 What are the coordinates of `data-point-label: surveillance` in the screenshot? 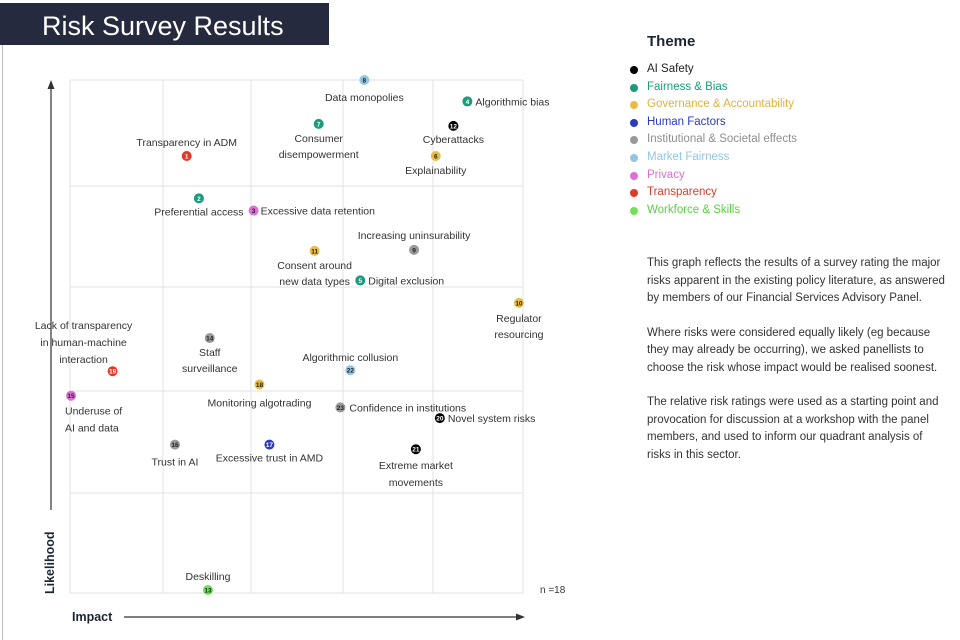 It's located at (210, 369).